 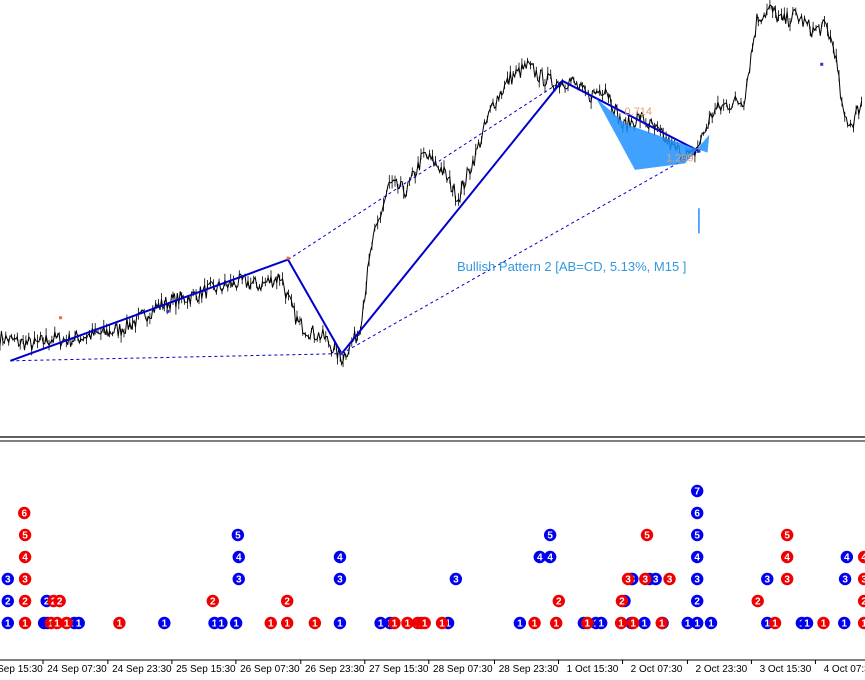 I want to click on time-tick-label: 2 Oct 07:30, so click(x=657, y=669).